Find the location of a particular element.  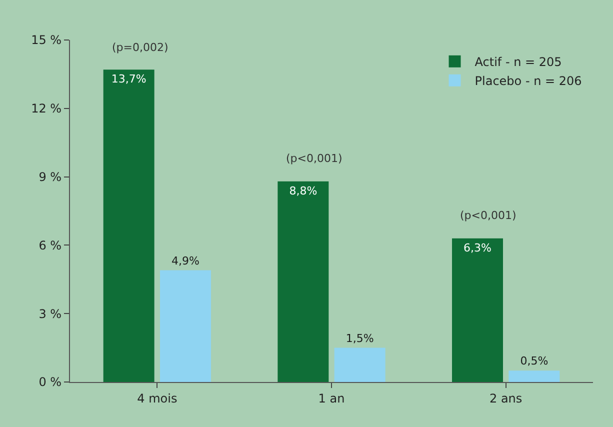

data-label: 13,7% is located at coordinates (128, 79).